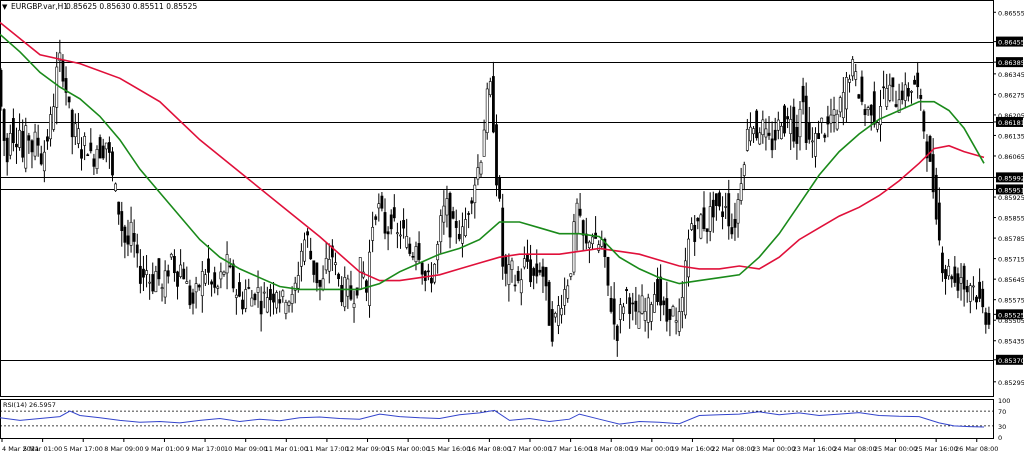  What do you see at coordinates (123, 449) in the screenshot?
I see `time-tick-label: 8 Mar 09:00` at bounding box center [123, 449].